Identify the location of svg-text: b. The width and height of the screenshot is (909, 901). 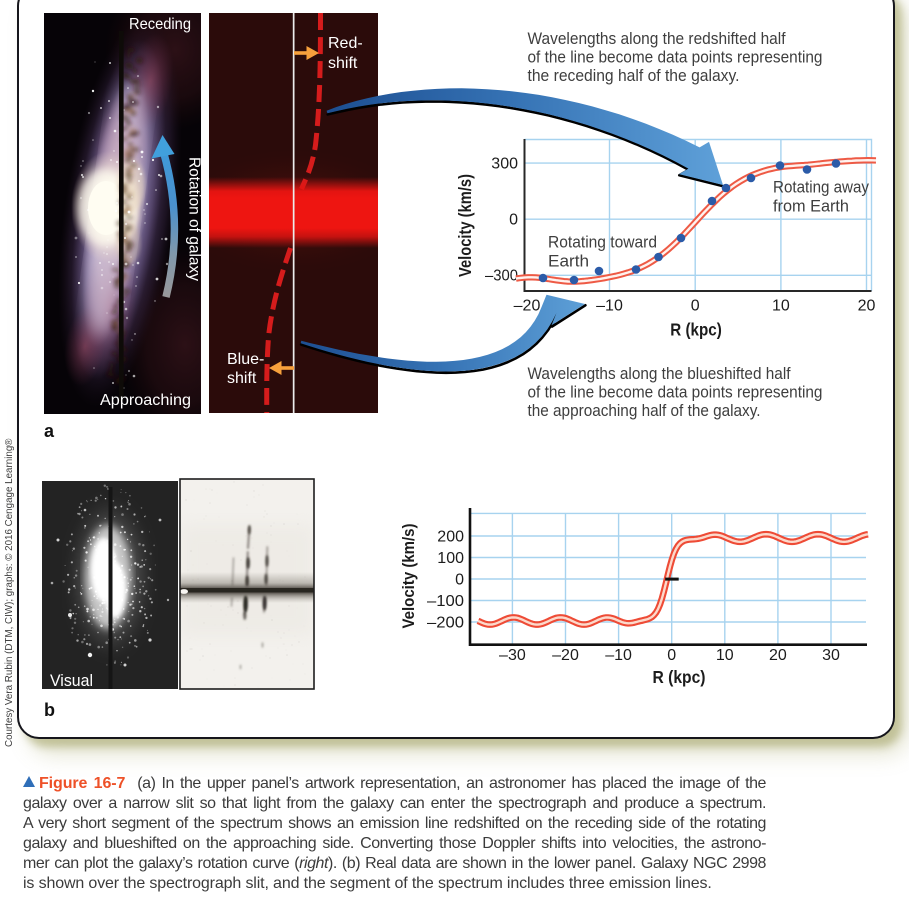
(49, 710).